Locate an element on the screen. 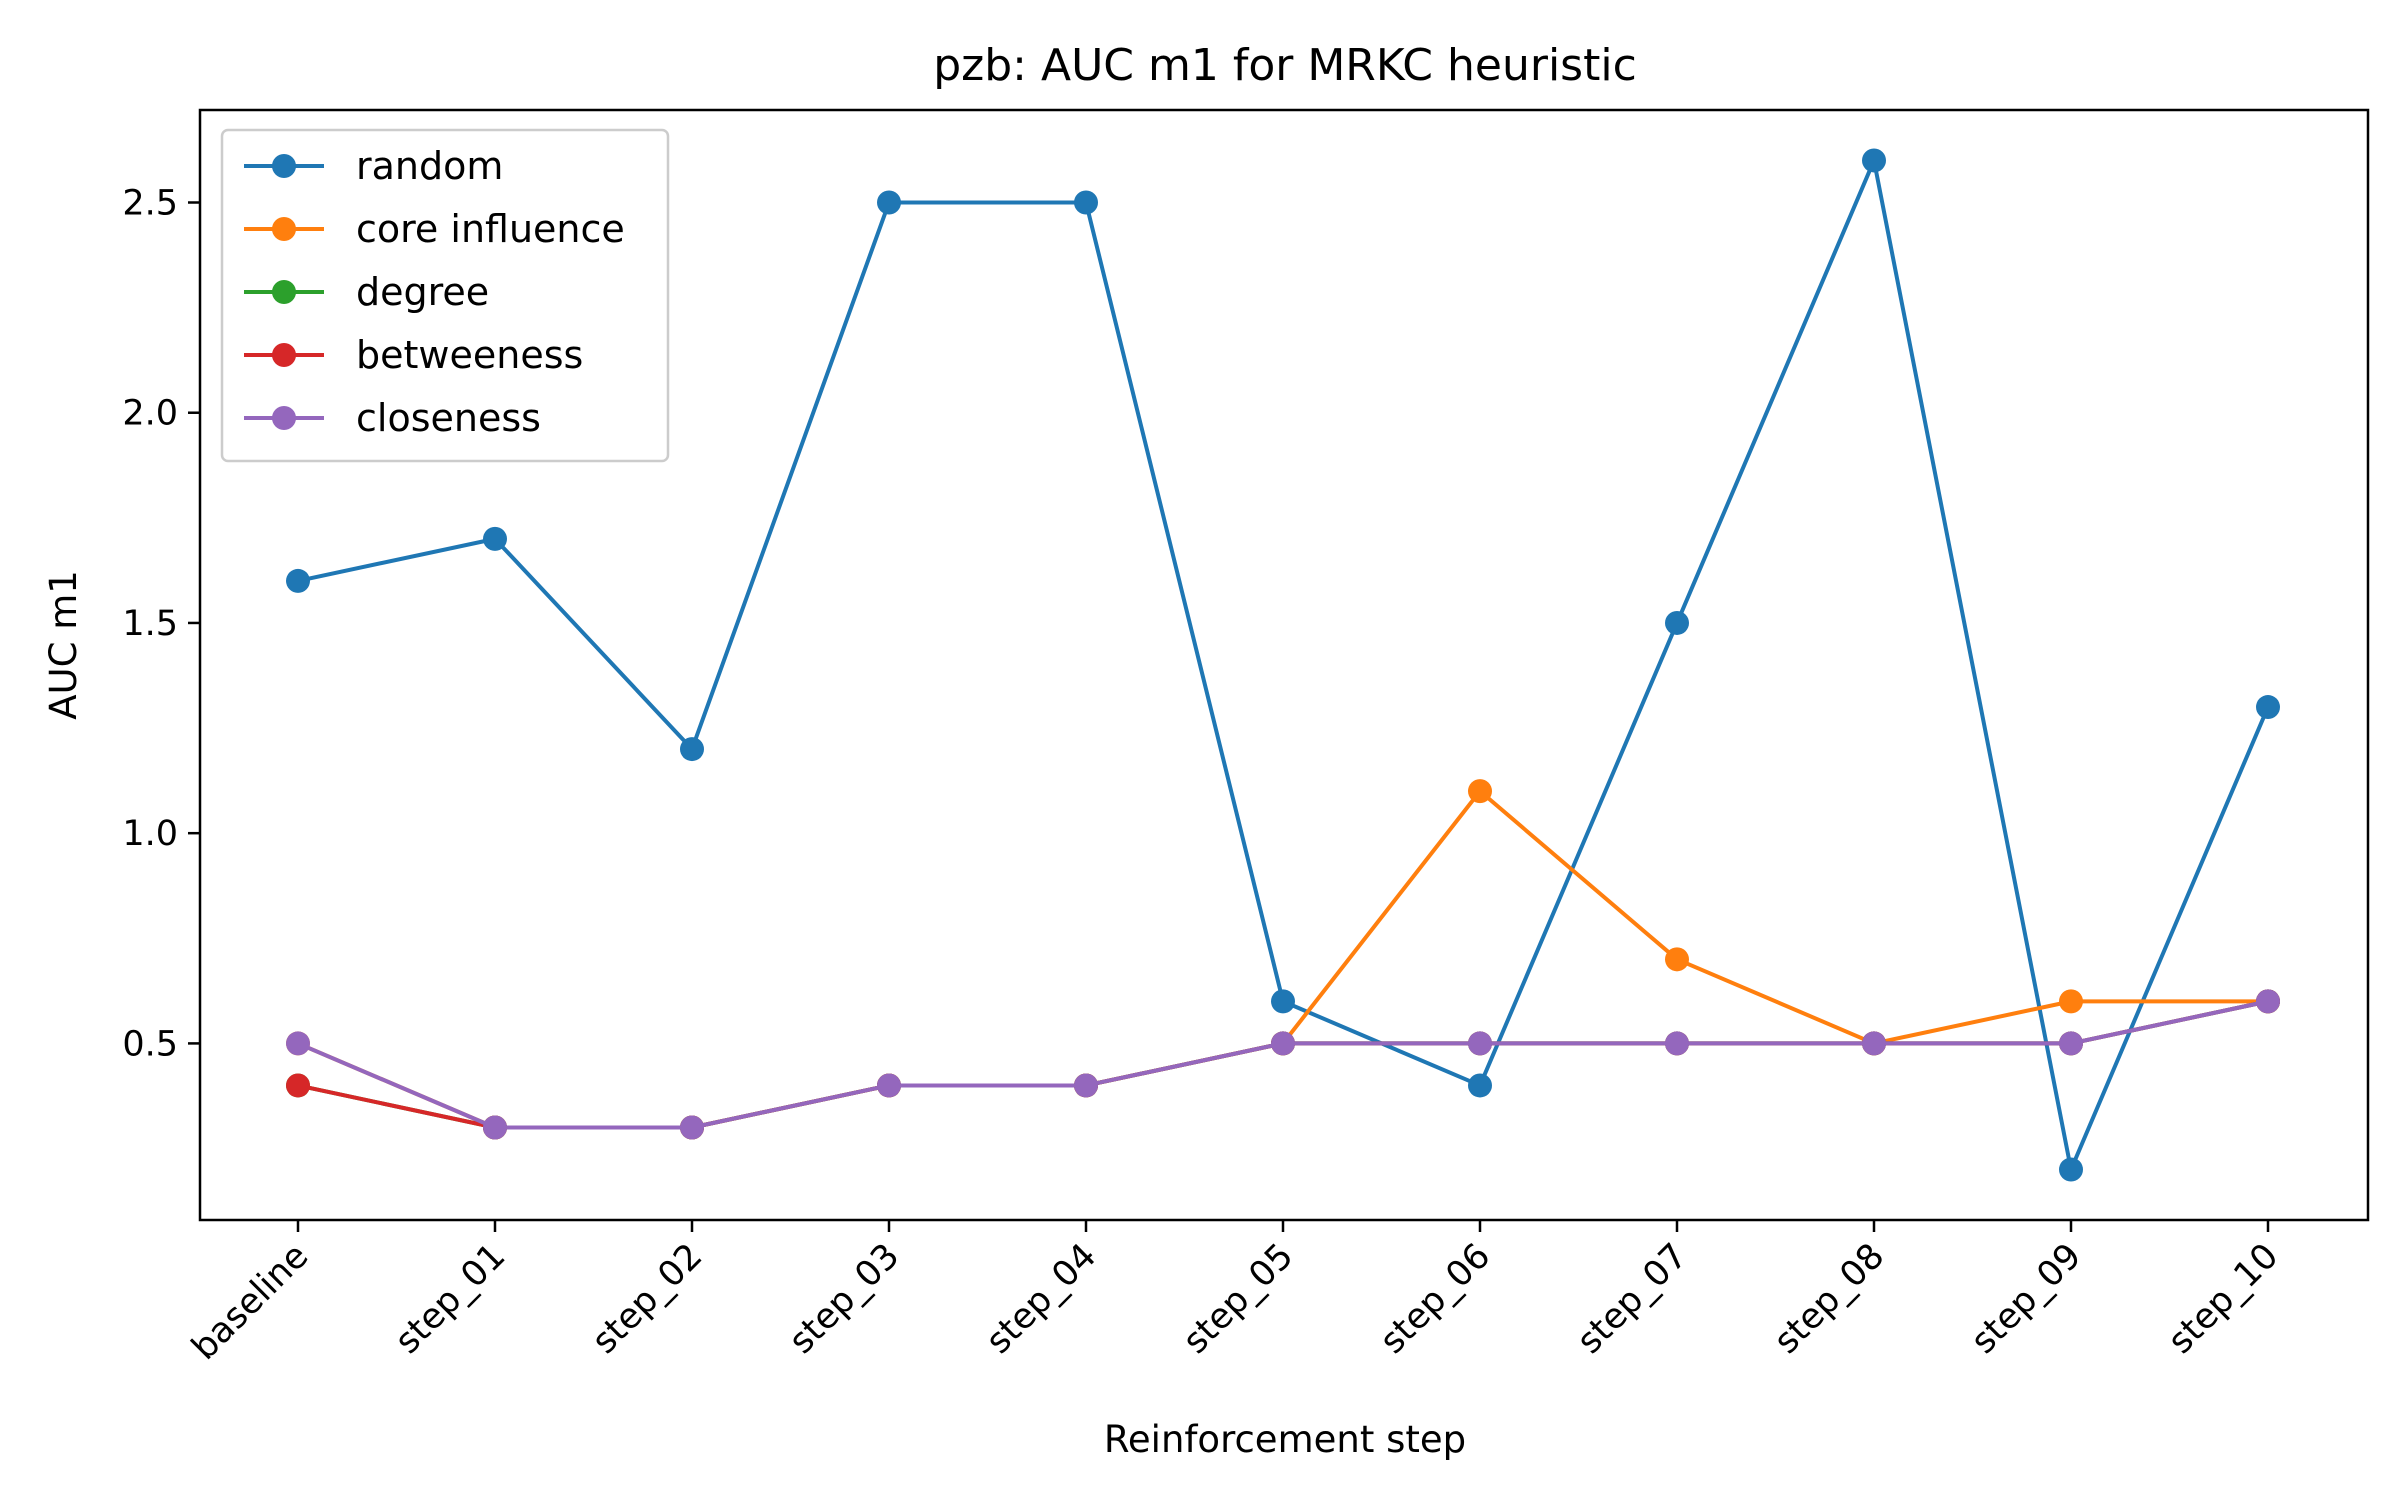  legend-entry: degree is located at coordinates (366, 292).